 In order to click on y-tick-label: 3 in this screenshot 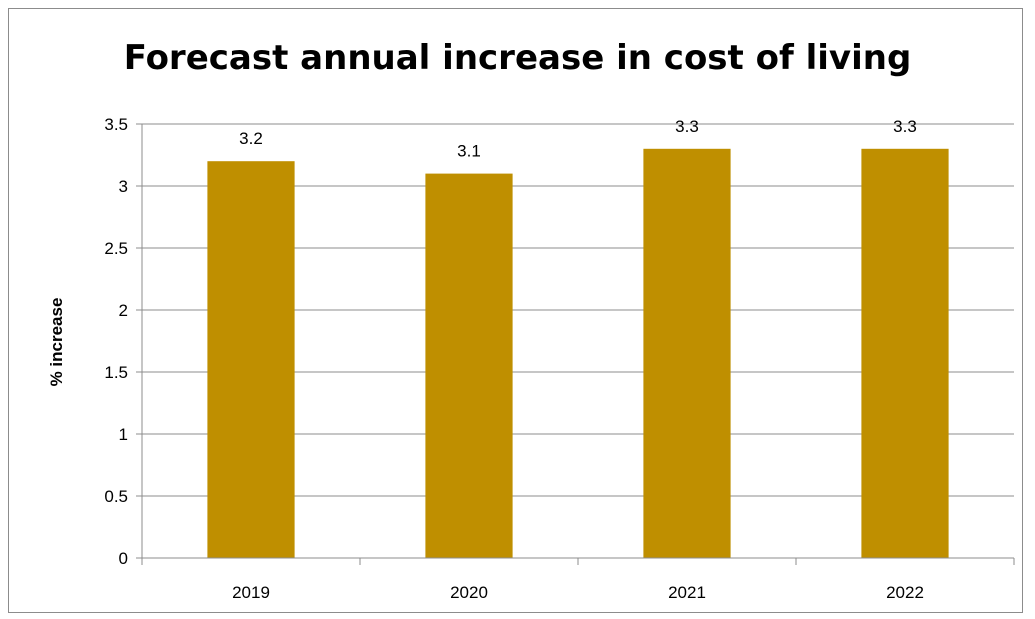, I will do `click(123, 186)`.